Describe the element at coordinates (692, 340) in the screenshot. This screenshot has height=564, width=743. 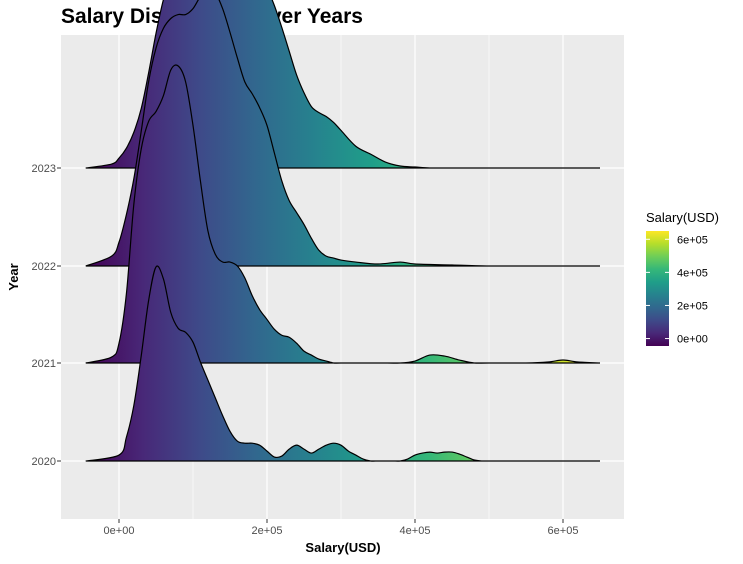
I see `legend-tick-label: 0e+00` at that location.